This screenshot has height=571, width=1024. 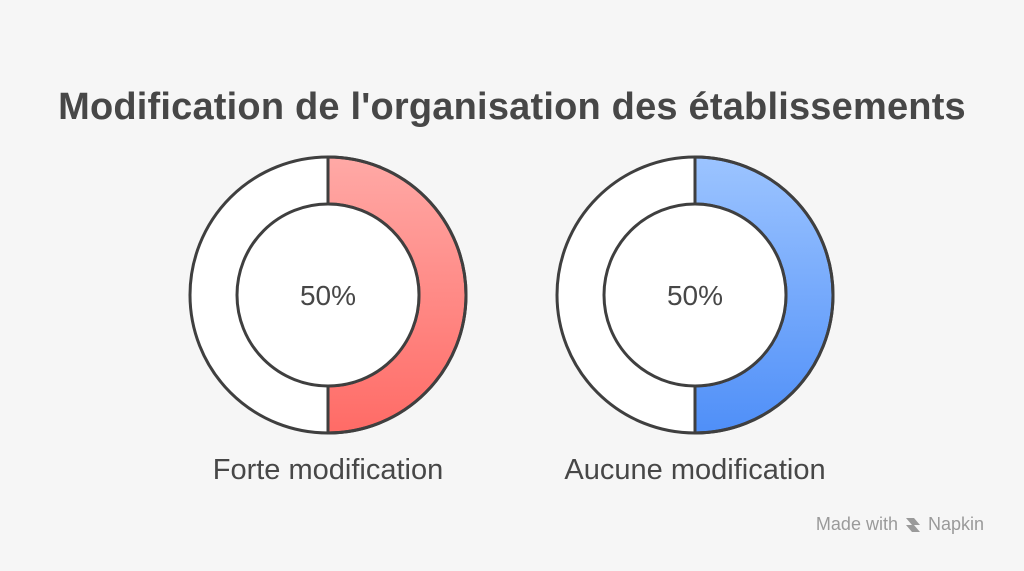 I want to click on napkin-logo-icon, so click(x=912, y=524).